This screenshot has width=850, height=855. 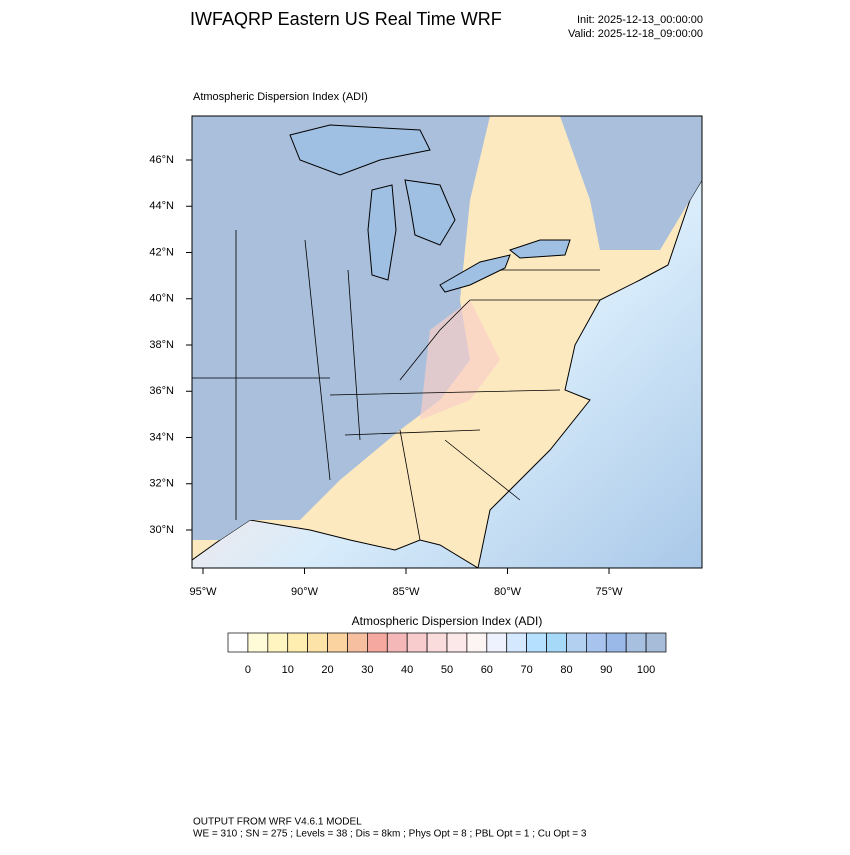 I want to click on lon-label: 90°W, so click(x=305, y=592).